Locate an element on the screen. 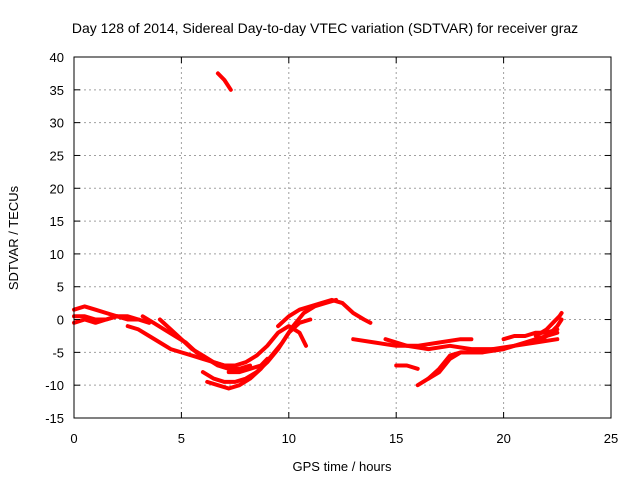 This screenshot has width=640, height=480. y-tick-label: 5 is located at coordinates (60, 287).